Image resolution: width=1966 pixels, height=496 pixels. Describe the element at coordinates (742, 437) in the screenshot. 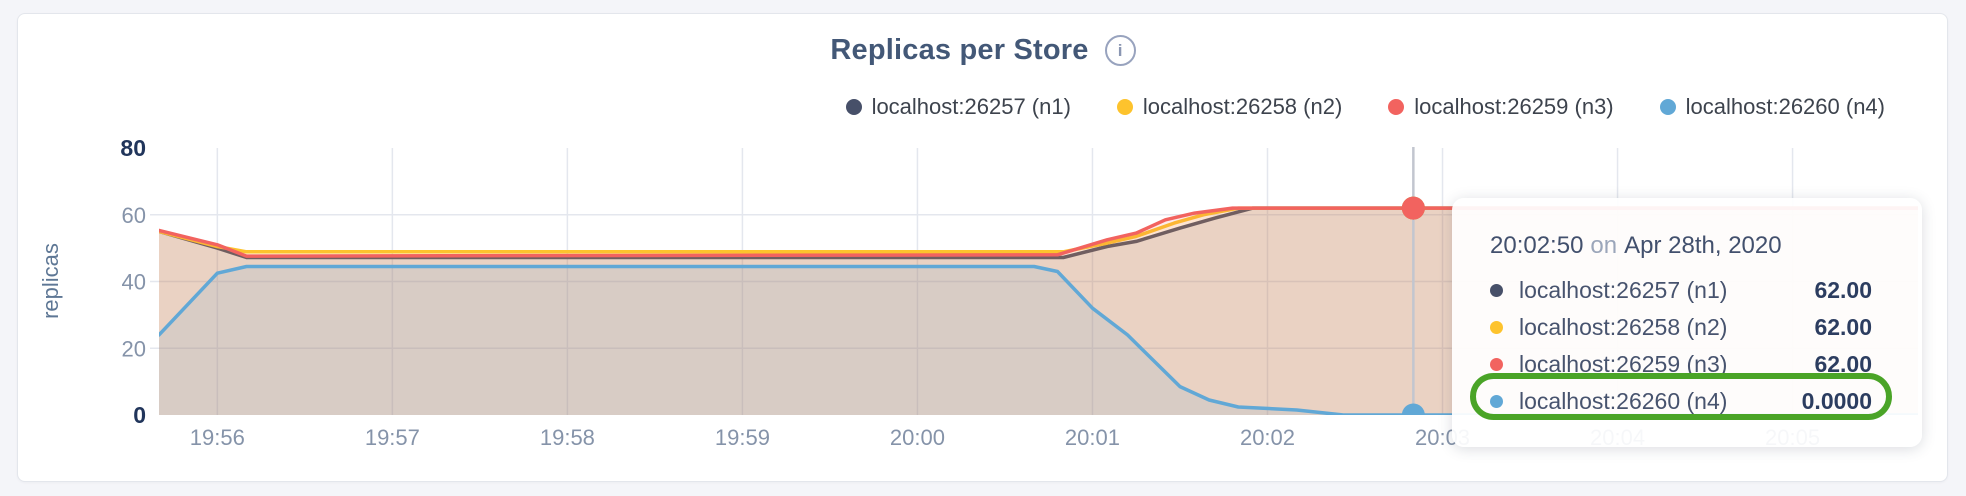

I see `x-tick-label: 19:59` at that location.